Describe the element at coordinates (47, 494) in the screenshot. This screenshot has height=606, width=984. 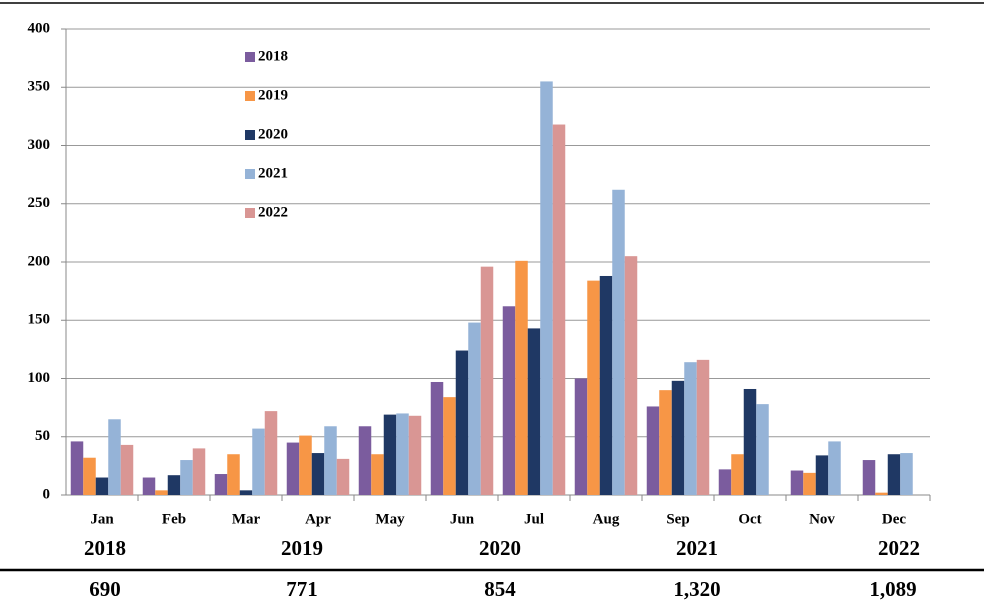
I see `y-tick-label: 0` at that location.